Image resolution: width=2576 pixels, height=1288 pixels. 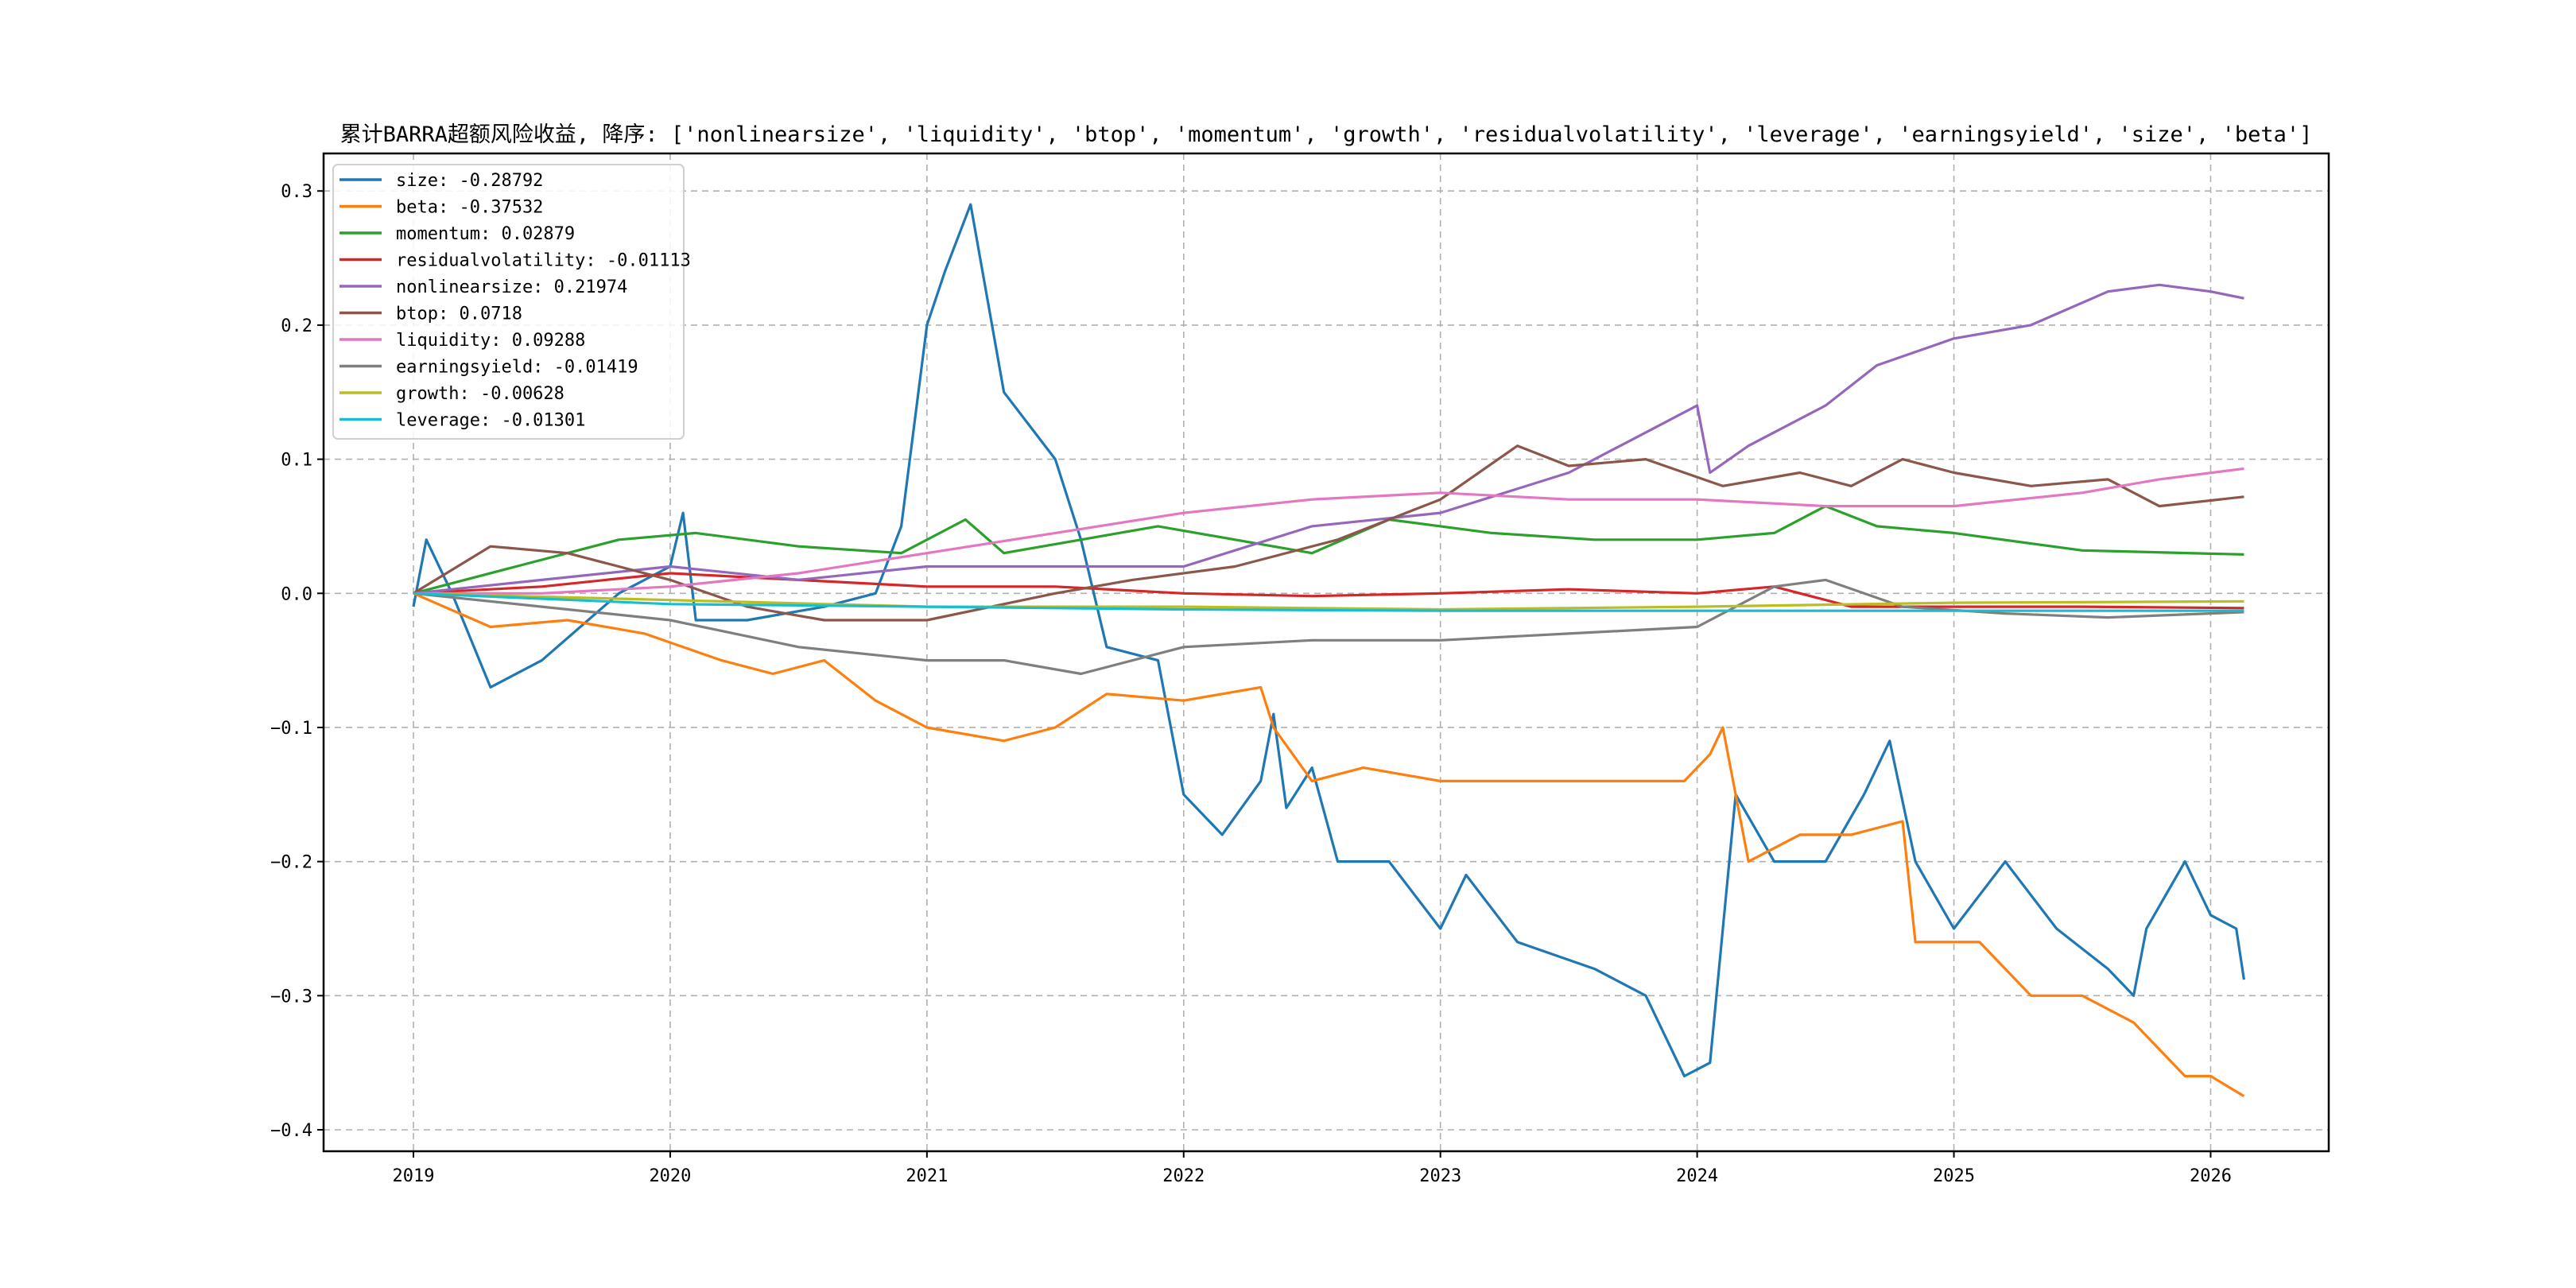 What do you see at coordinates (291, 863) in the screenshot?
I see `y-tick-label: −0.2` at bounding box center [291, 863].